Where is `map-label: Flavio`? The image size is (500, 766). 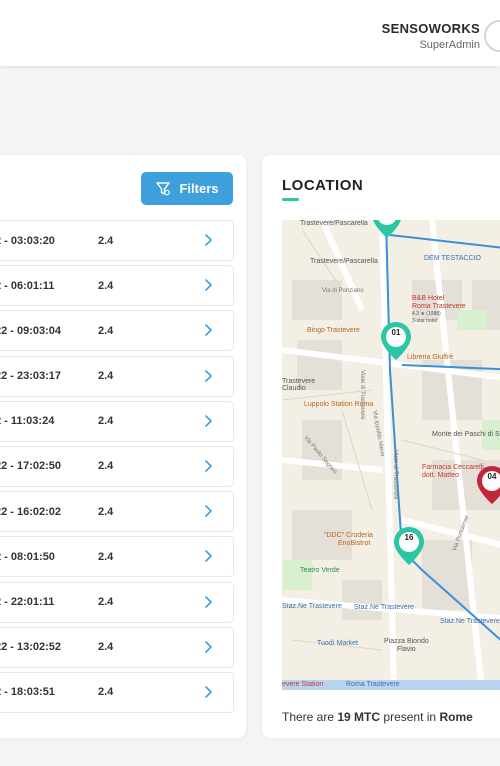
map-label: Flavio is located at coordinates (406, 649).